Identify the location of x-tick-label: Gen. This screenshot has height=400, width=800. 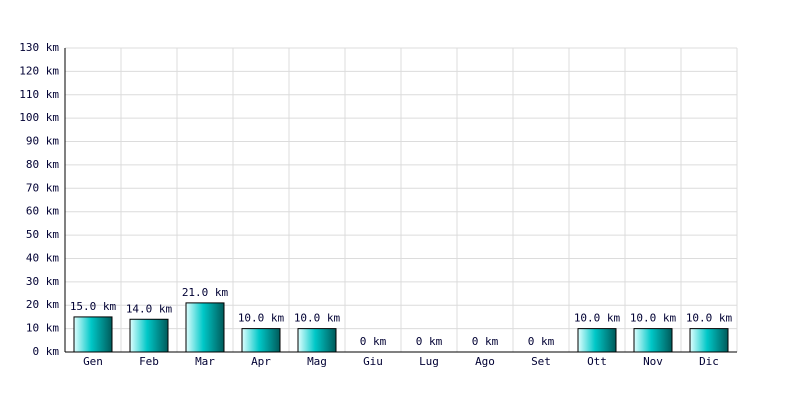
(93, 361).